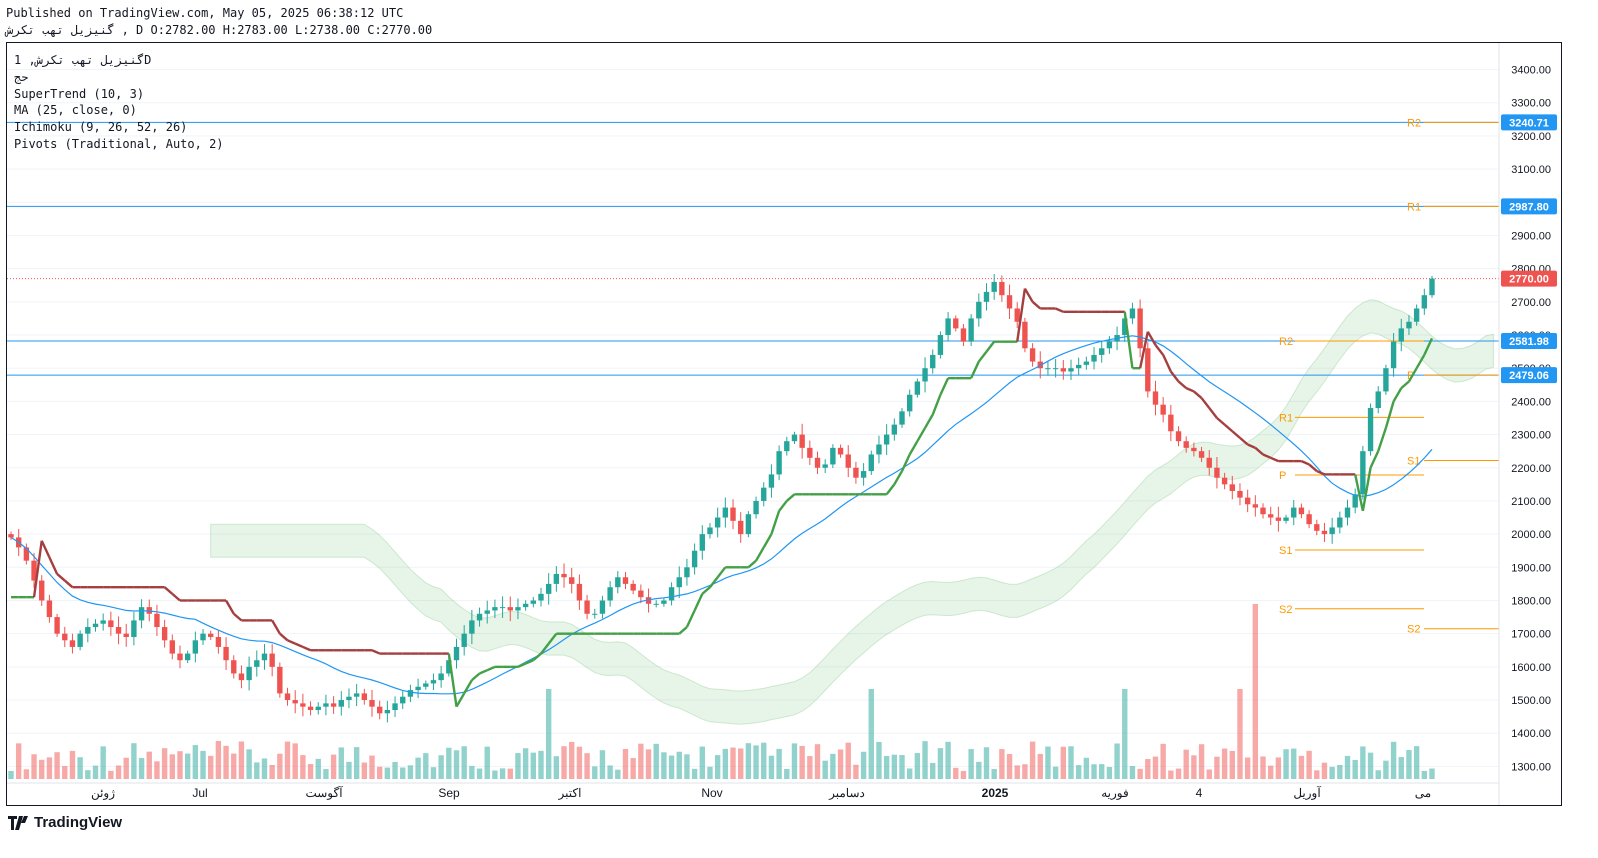  What do you see at coordinates (79, 93) in the screenshot?
I see `legend-supertrend: SuperTrend (10, 3)` at bounding box center [79, 93].